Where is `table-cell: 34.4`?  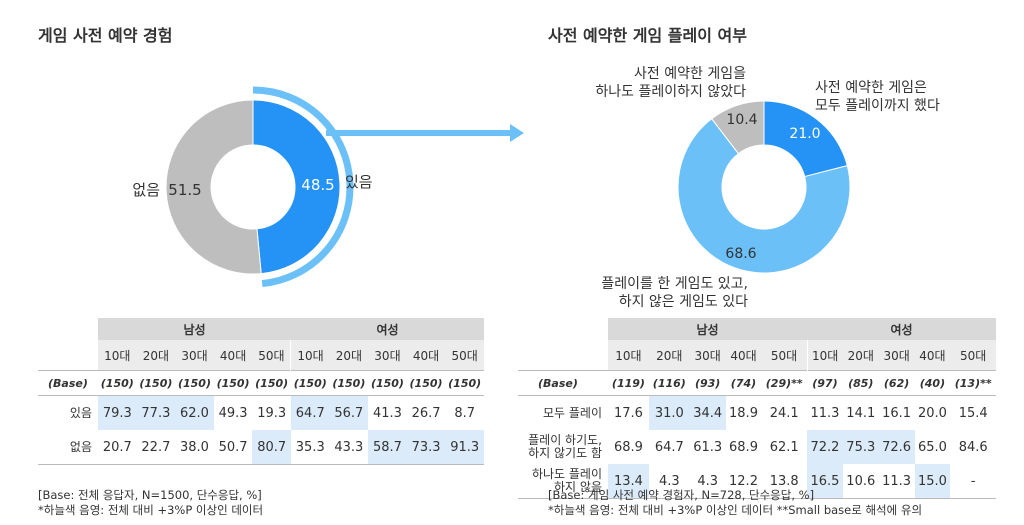 table-cell: 34.4 is located at coordinates (707, 412).